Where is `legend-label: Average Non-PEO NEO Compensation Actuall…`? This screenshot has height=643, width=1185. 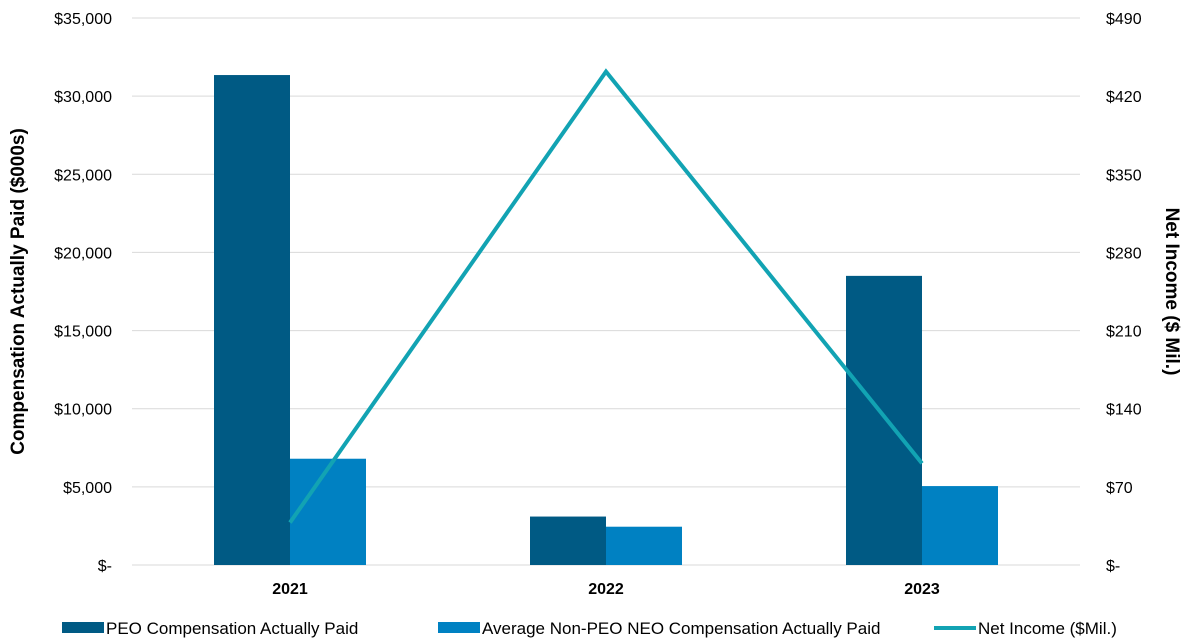 legend-label: Average Non-PEO NEO Compensation Actuall… is located at coordinates (681, 628).